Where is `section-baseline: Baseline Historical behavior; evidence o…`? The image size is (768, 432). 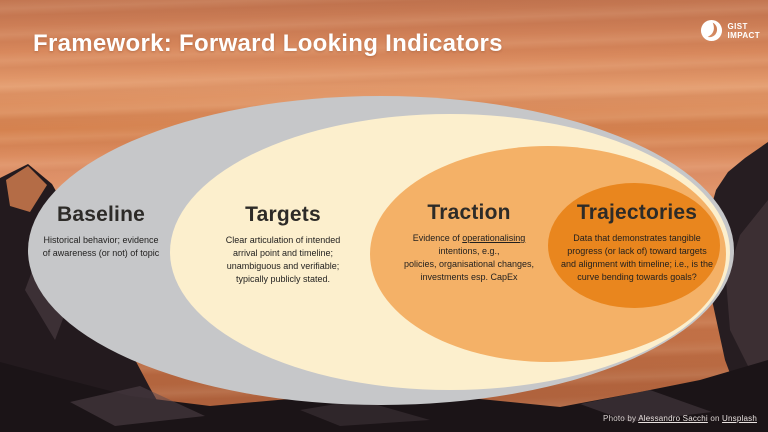
section-baseline: Baseline Historical behavior; evidence o… is located at coordinates (101, 231).